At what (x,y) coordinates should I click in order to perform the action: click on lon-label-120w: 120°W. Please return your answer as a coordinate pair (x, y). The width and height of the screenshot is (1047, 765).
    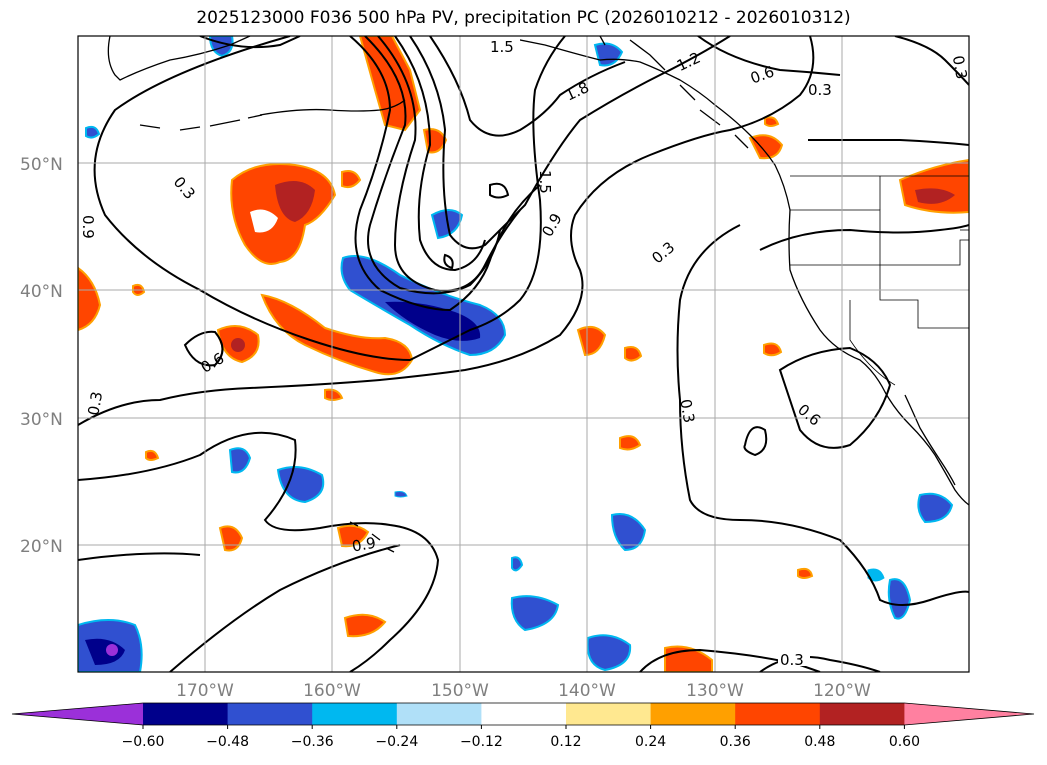
    Looking at the image, I should click on (842, 691).